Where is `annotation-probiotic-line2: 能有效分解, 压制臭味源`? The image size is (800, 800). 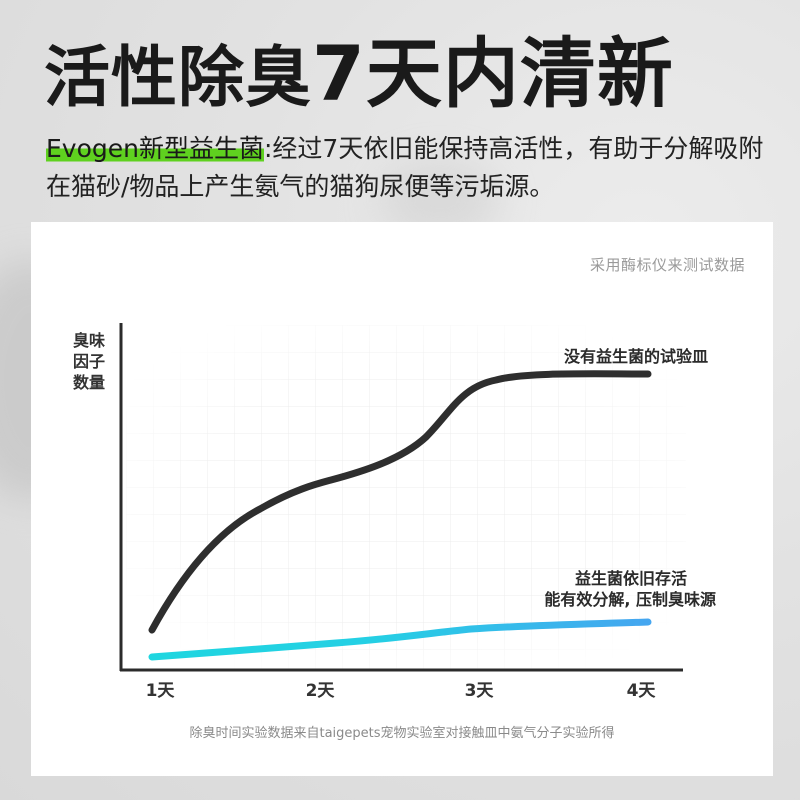 annotation-probiotic-line2: 能有效分解, 压制臭味源 is located at coordinates (630, 599).